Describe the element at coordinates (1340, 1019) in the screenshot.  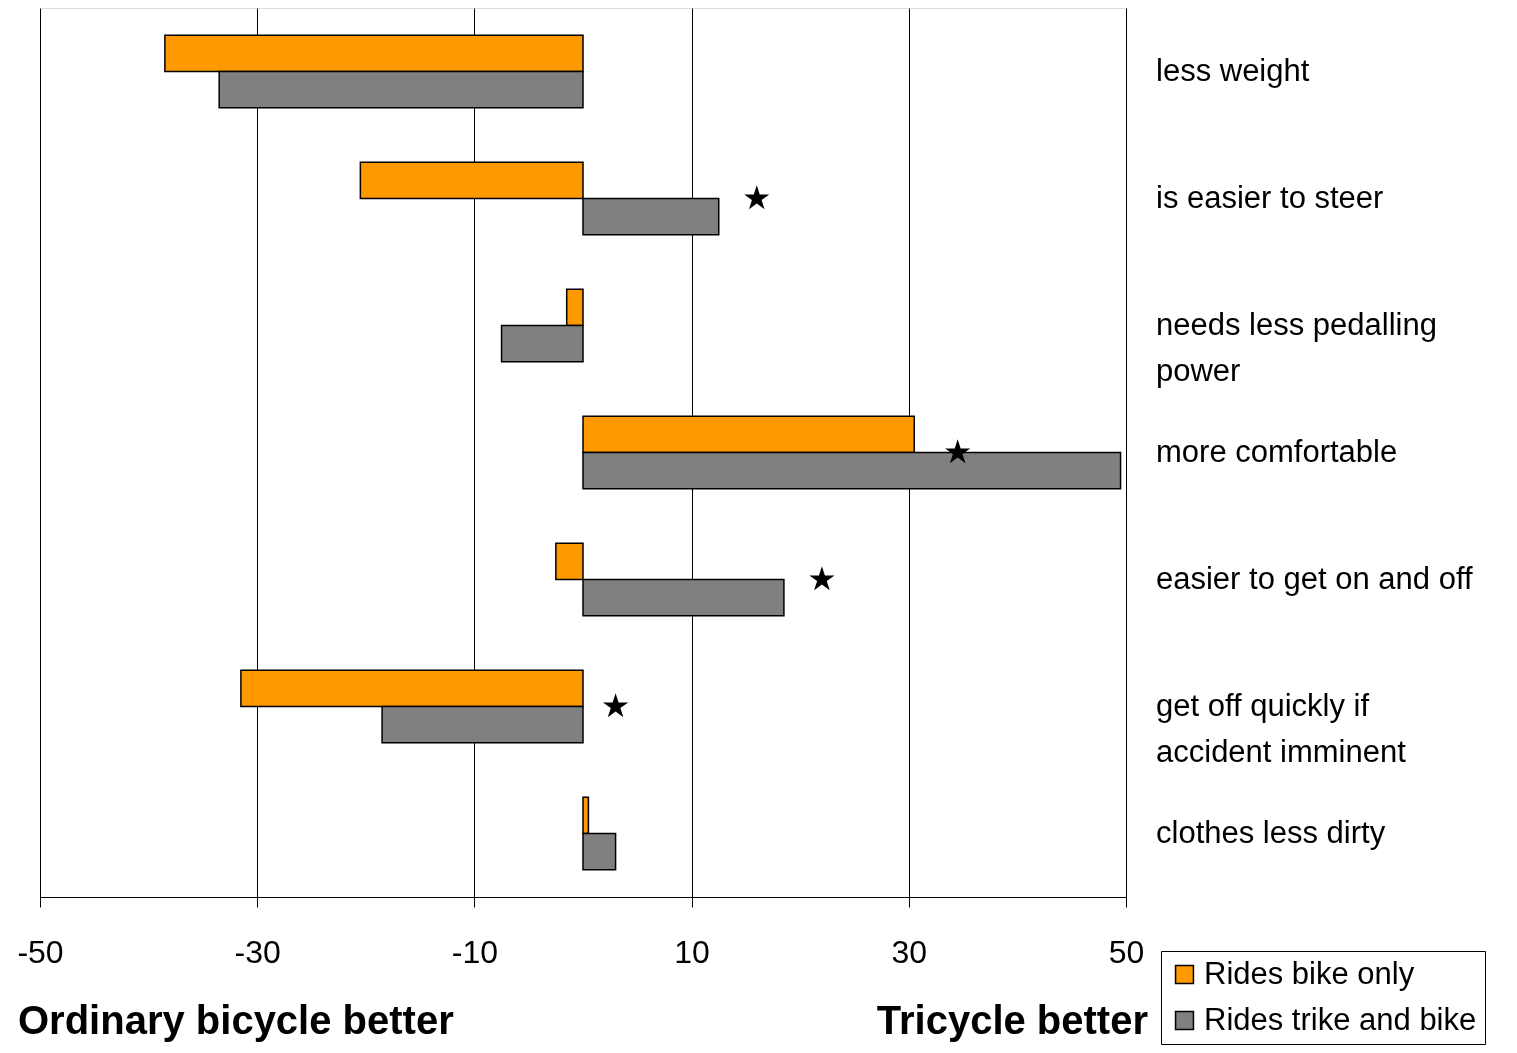
I see `legend-label: Rides trike and bike` at that location.